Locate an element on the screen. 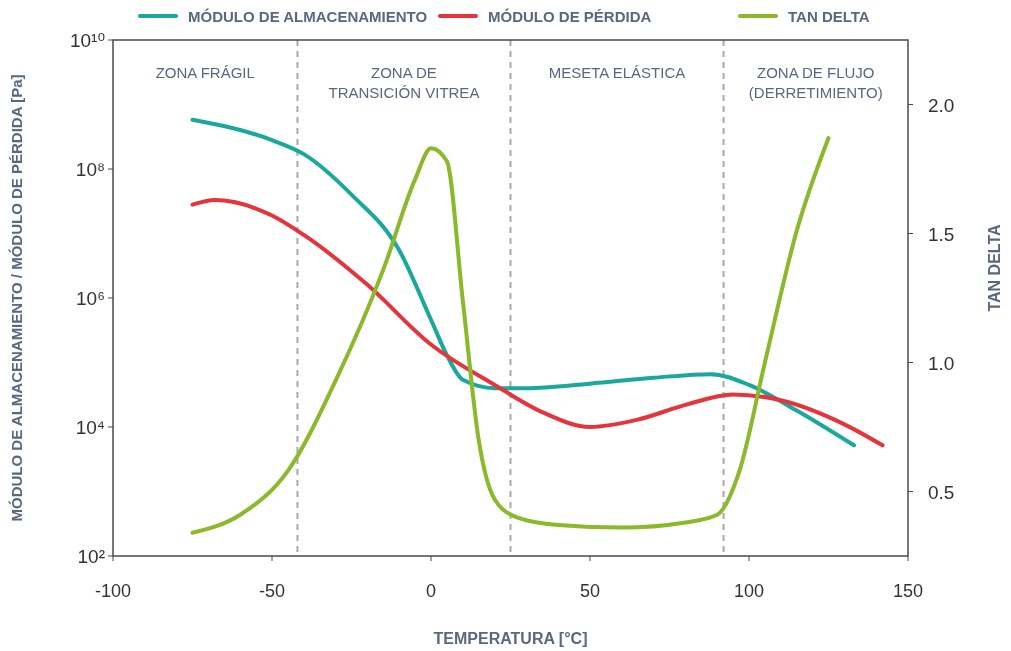  y-tick-label: 10² is located at coordinates (91, 556).